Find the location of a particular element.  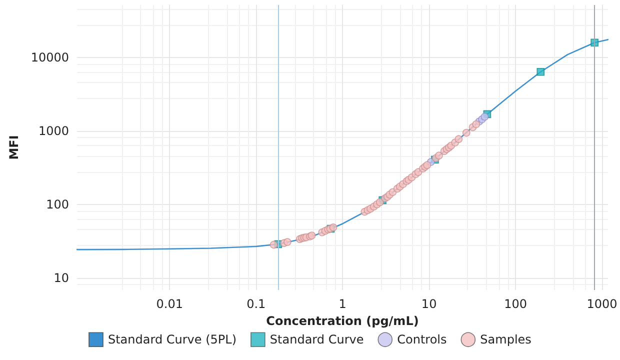

x-tick-label: 1000 is located at coordinates (602, 304).